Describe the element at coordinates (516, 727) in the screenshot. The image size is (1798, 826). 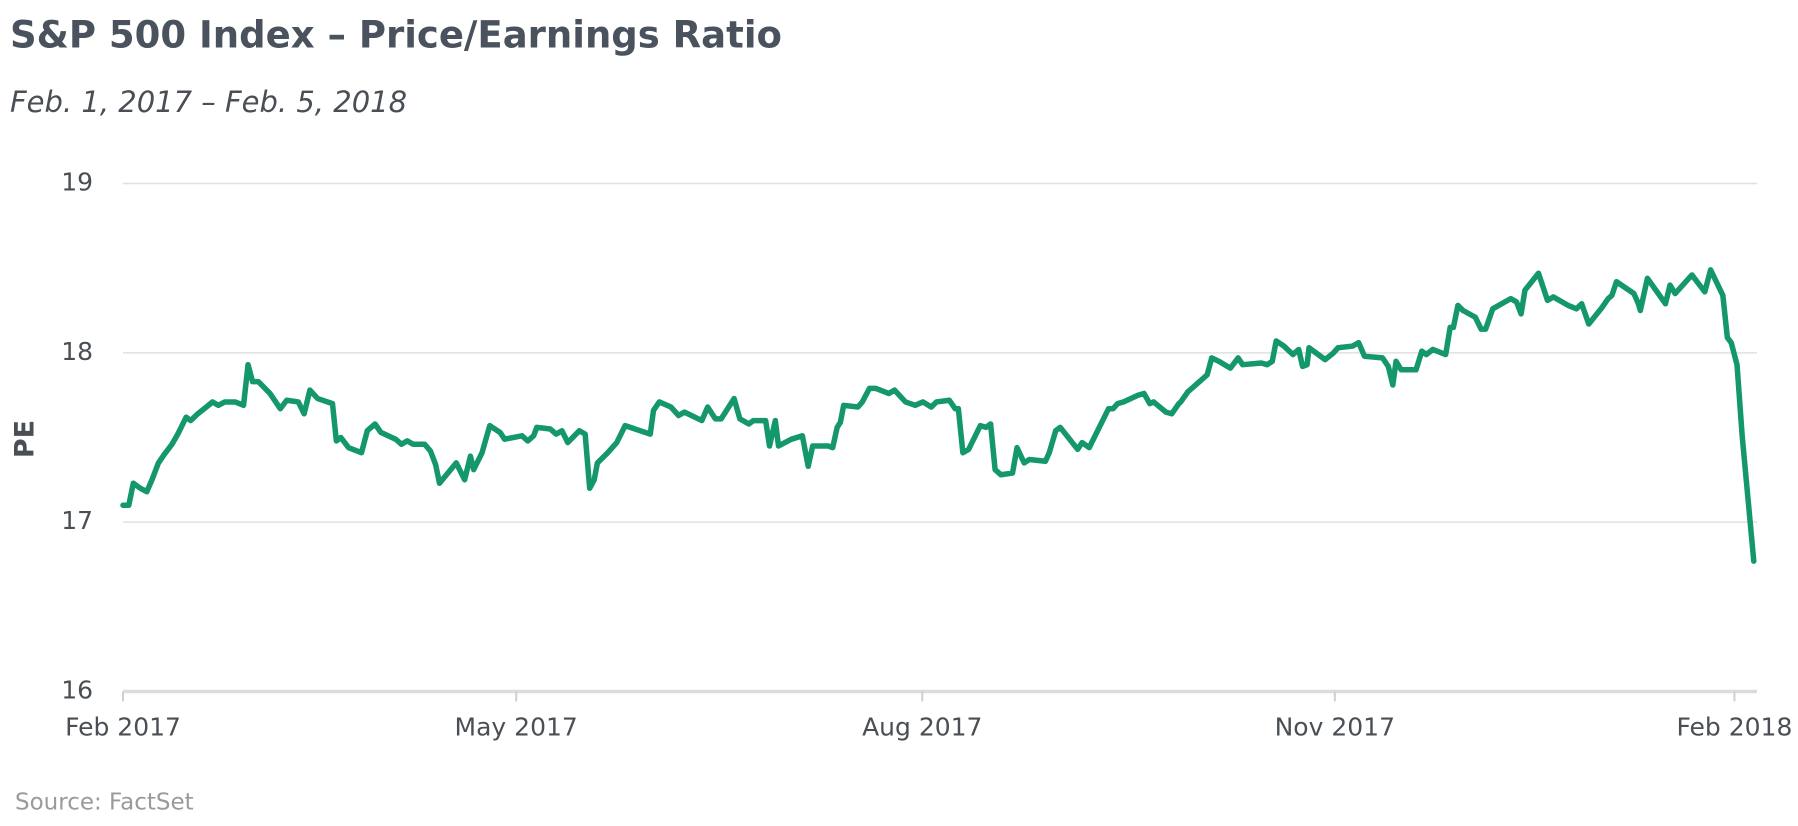
I see `x-tick-label: May 2017` at that location.